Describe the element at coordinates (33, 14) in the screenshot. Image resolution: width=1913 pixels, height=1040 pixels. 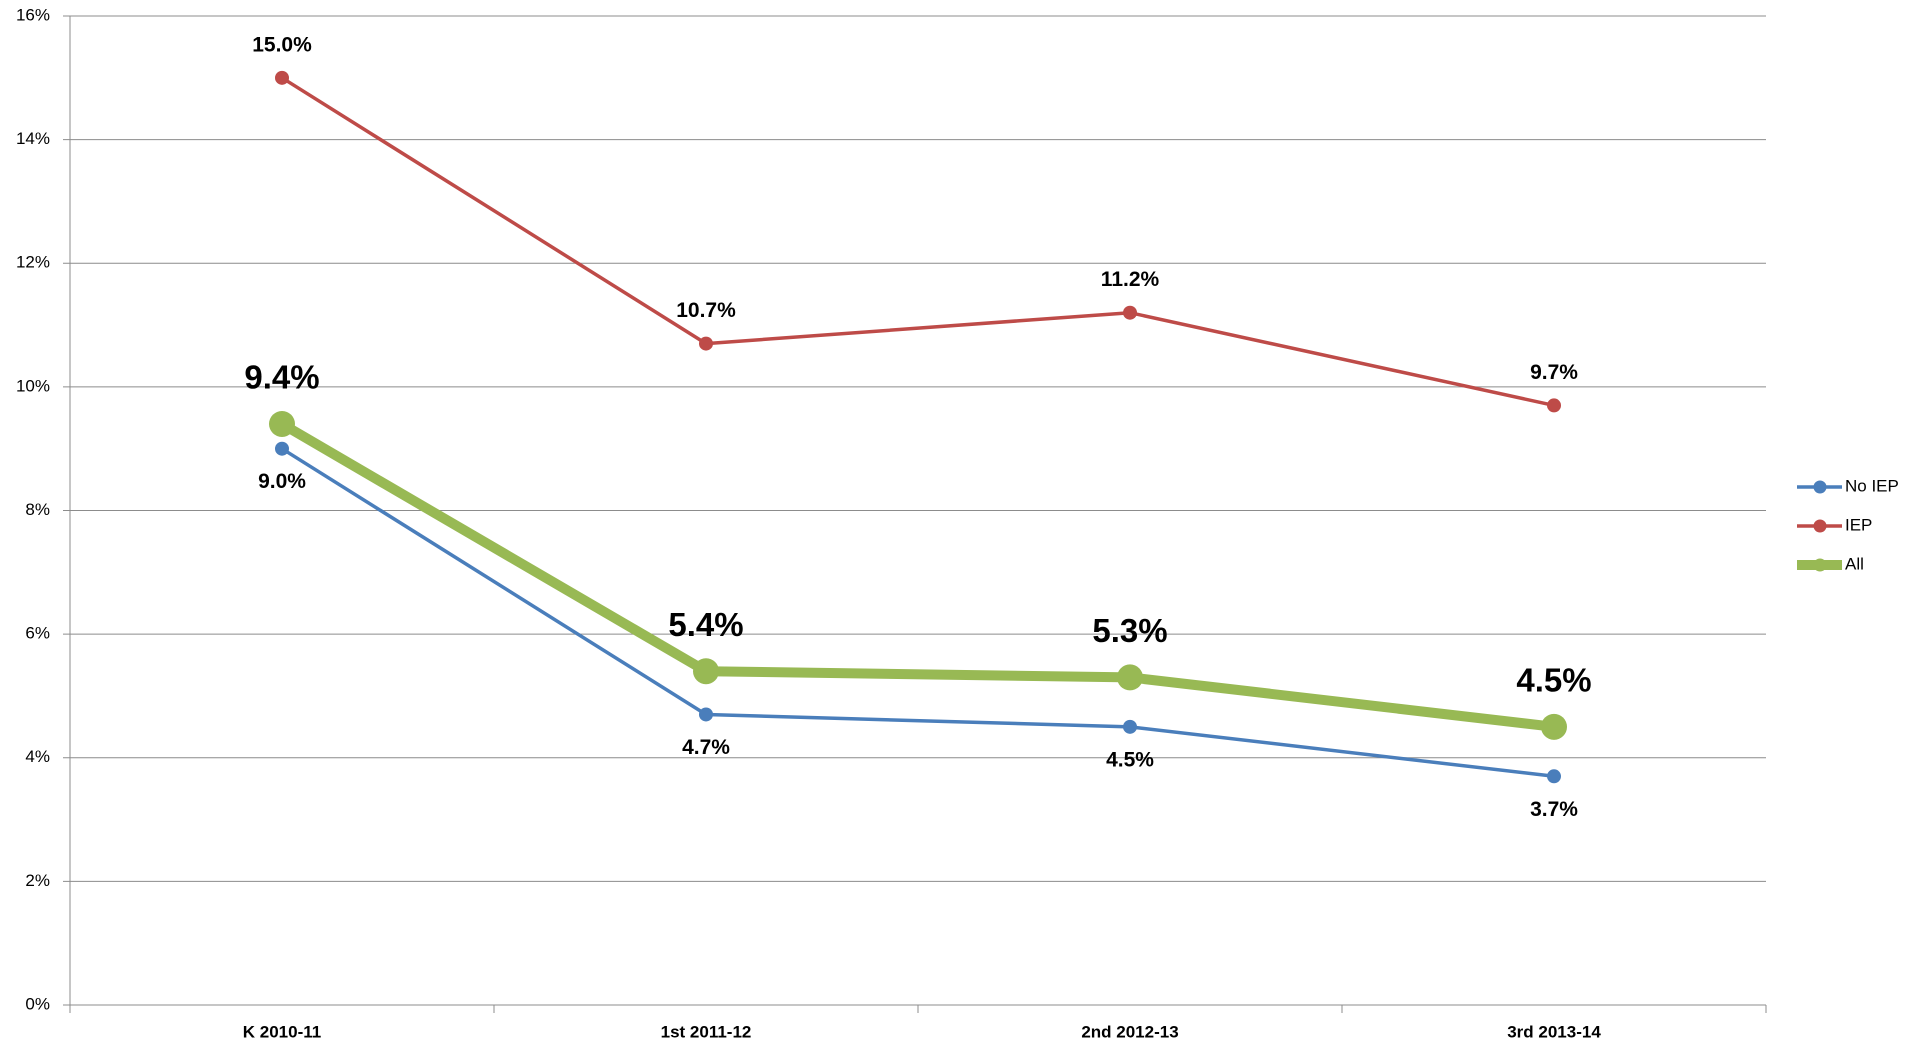
I see `y-tick-label: 16%` at that location.